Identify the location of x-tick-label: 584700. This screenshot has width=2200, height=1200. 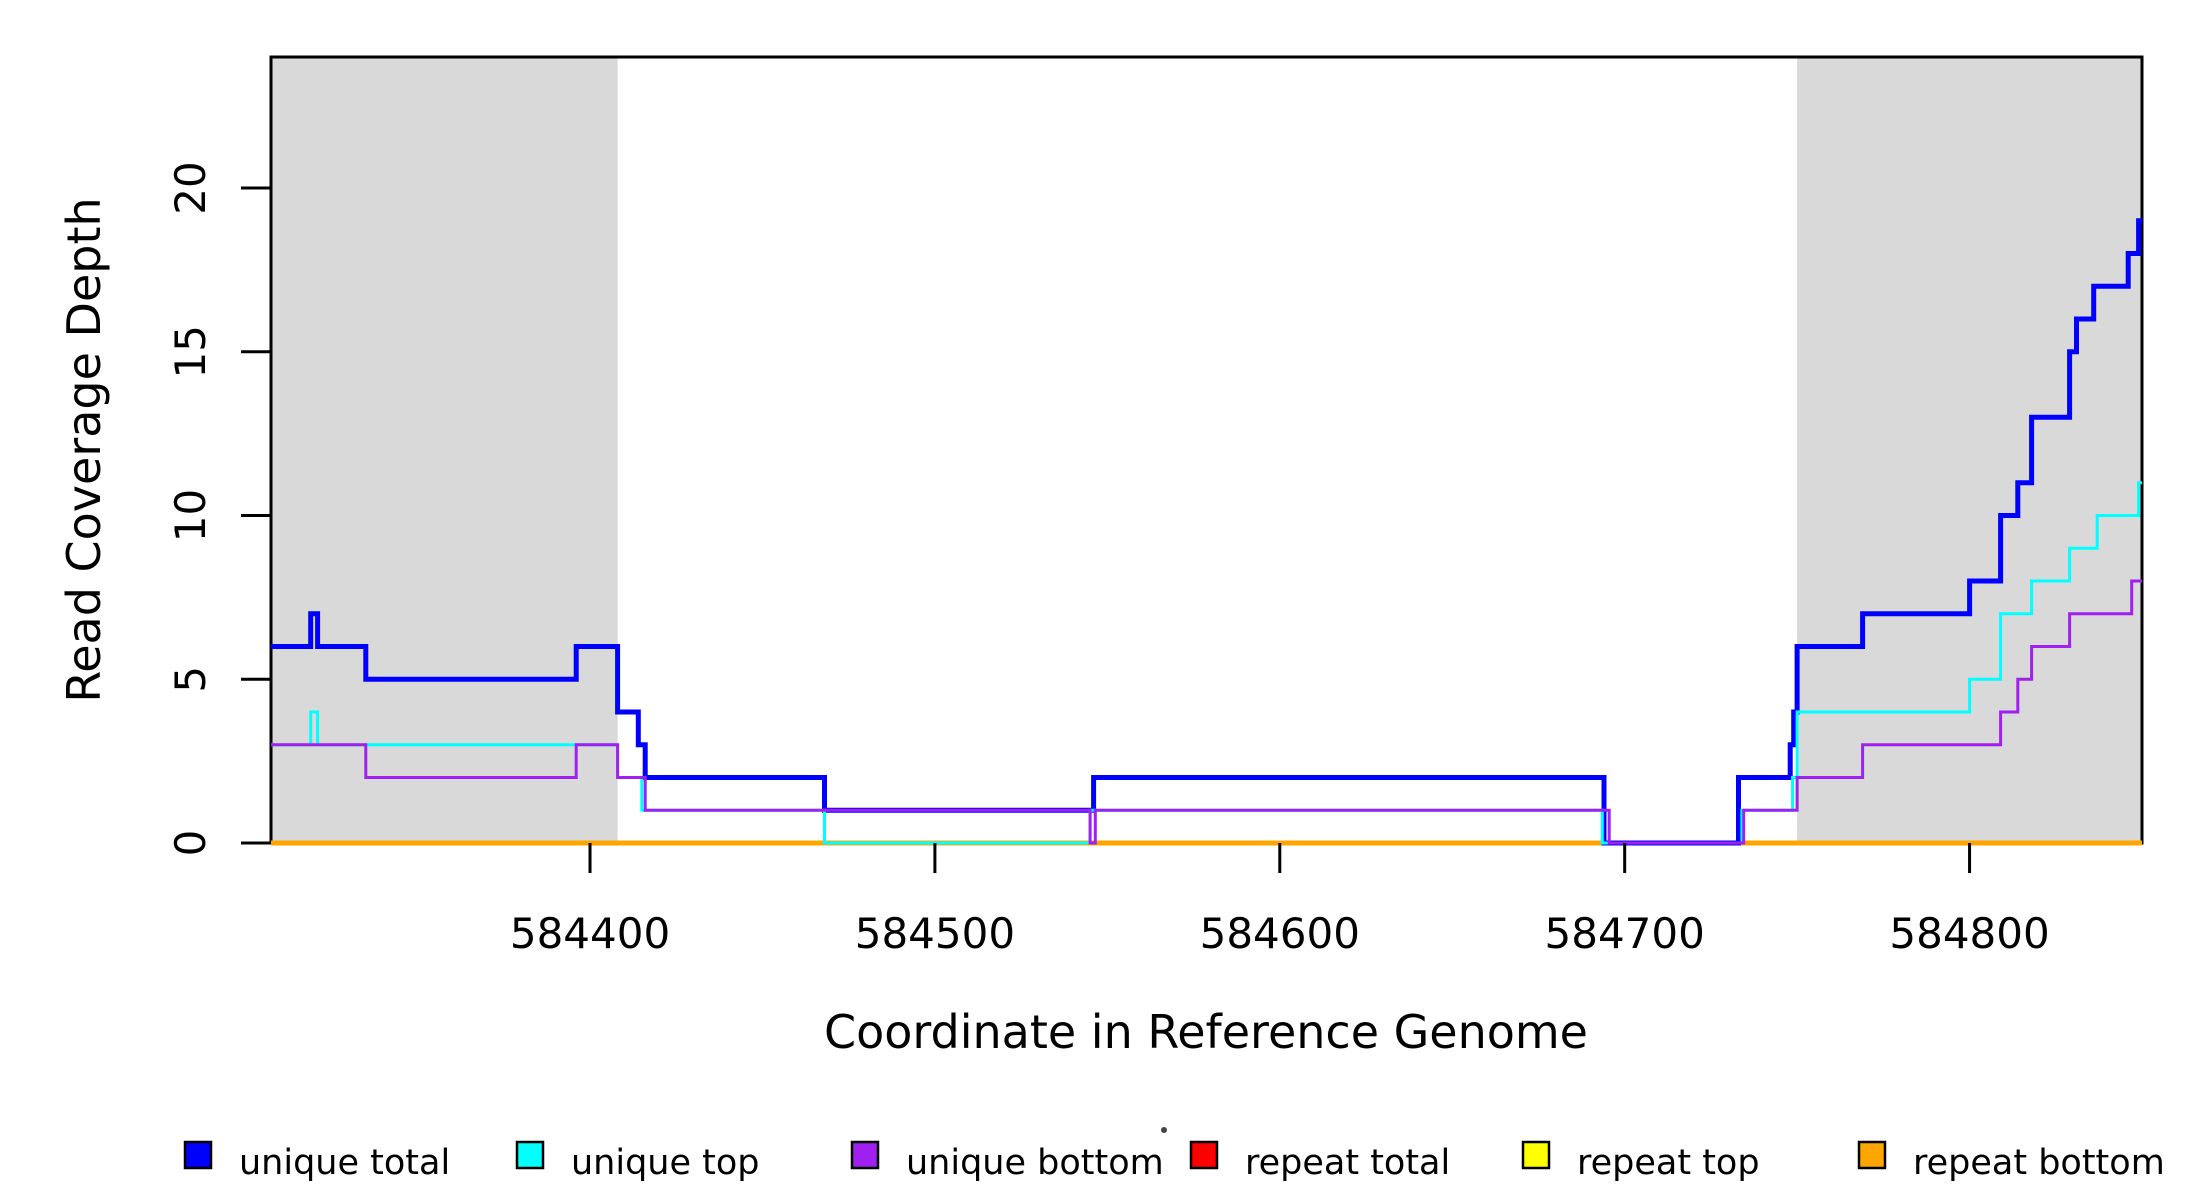
(1625, 933).